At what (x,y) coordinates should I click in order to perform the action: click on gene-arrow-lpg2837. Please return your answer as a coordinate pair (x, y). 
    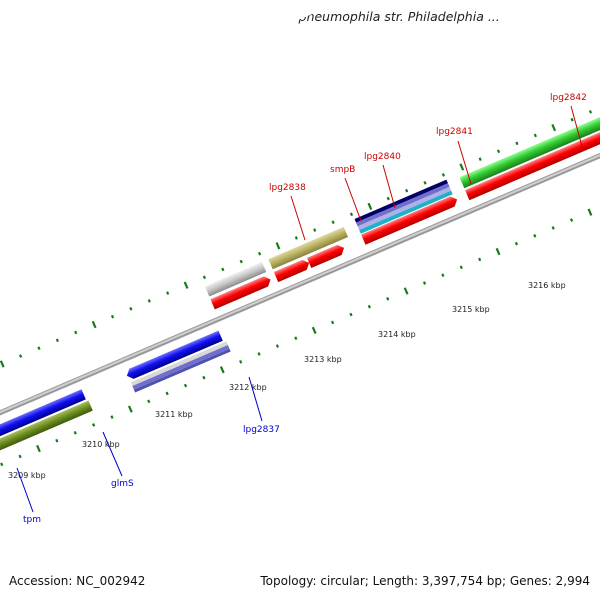
    Looking at the image, I should click on (174, 355).